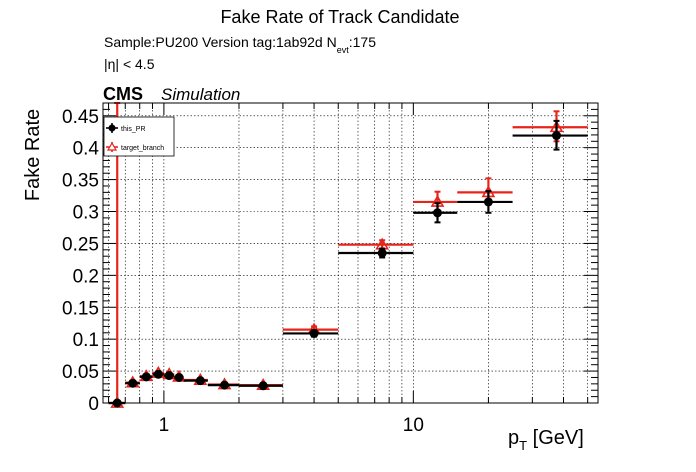 This screenshot has width=696, height=472. I want to click on x-tick-label: 1, so click(164, 425).